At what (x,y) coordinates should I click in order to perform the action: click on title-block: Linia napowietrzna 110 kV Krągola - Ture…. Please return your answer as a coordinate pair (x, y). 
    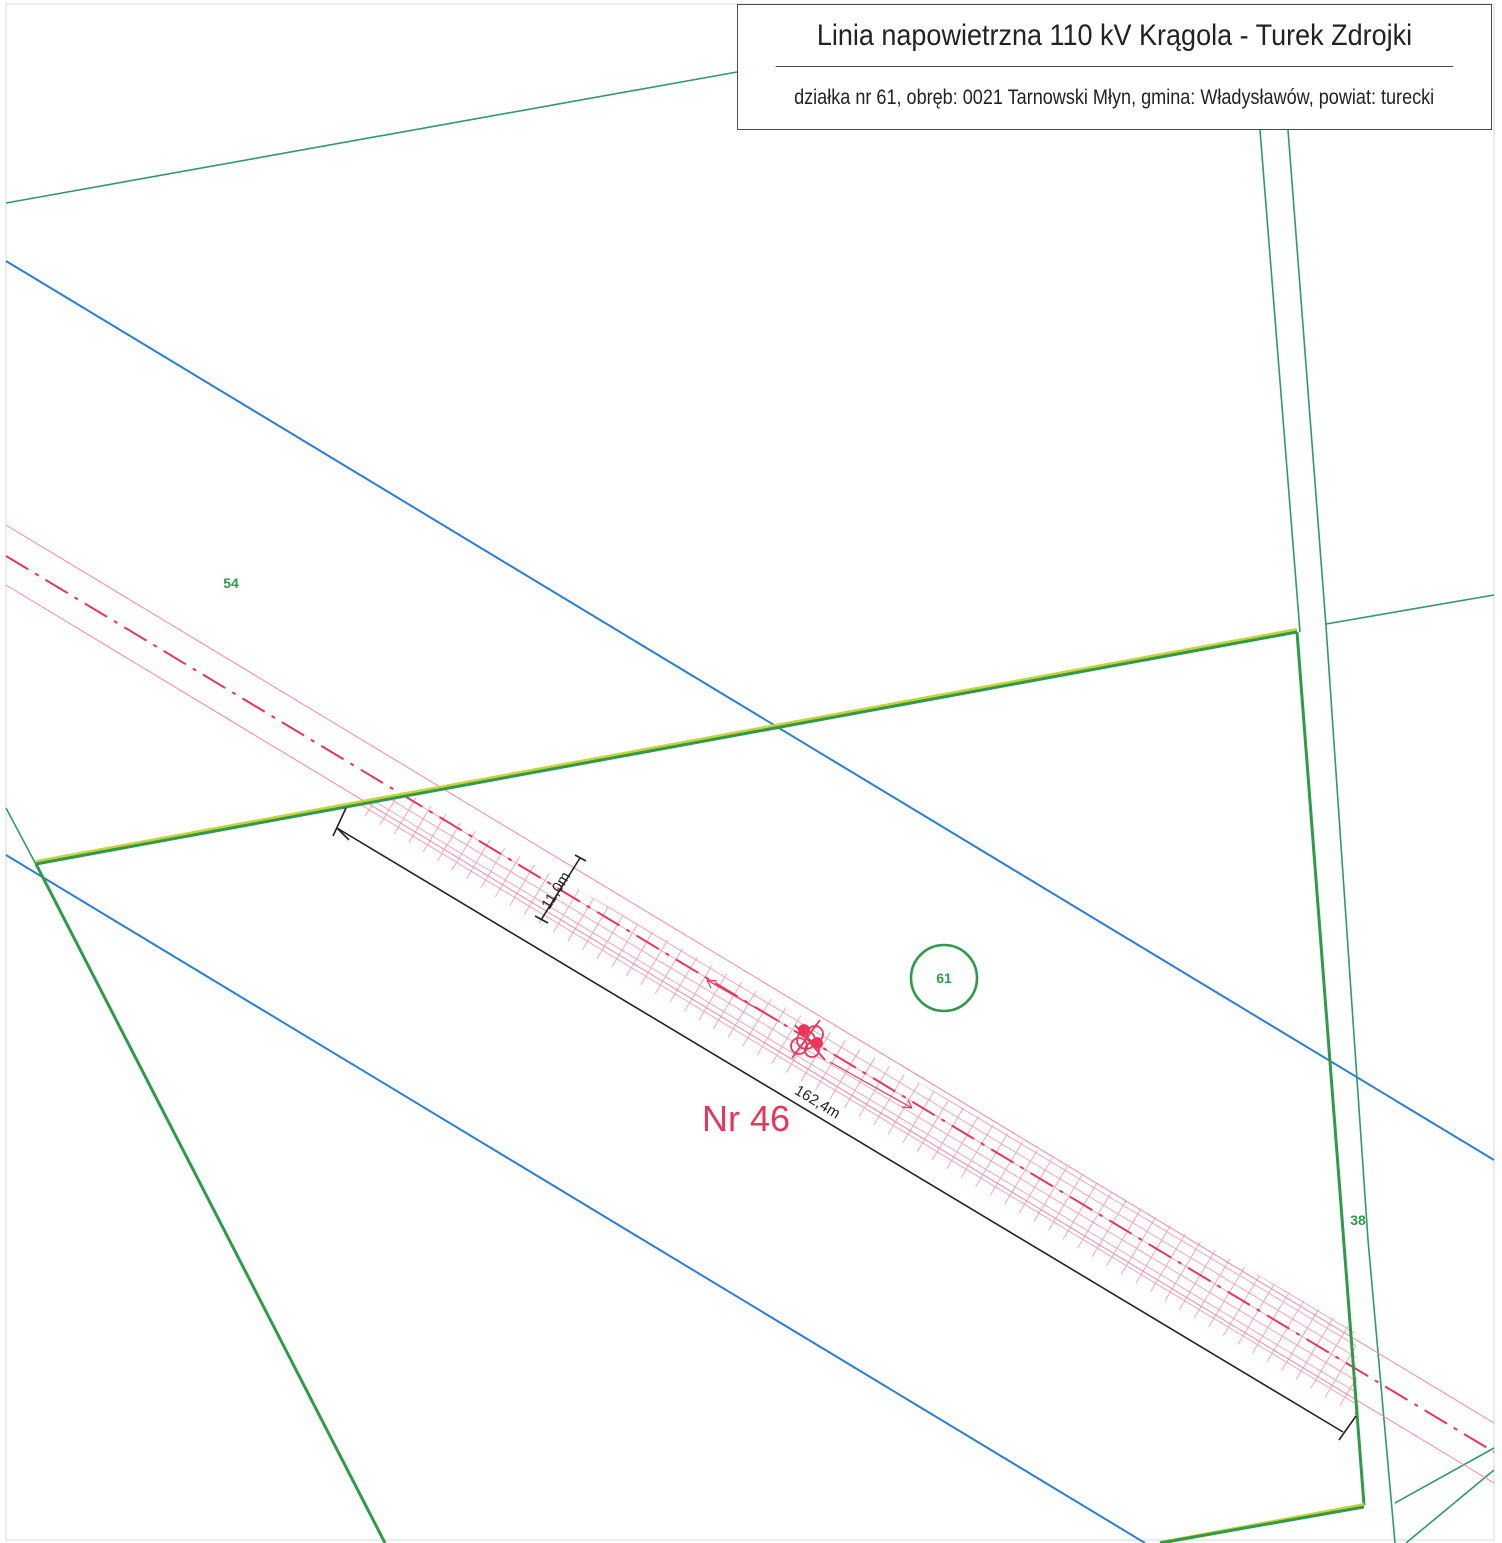
    Looking at the image, I should click on (1114, 67).